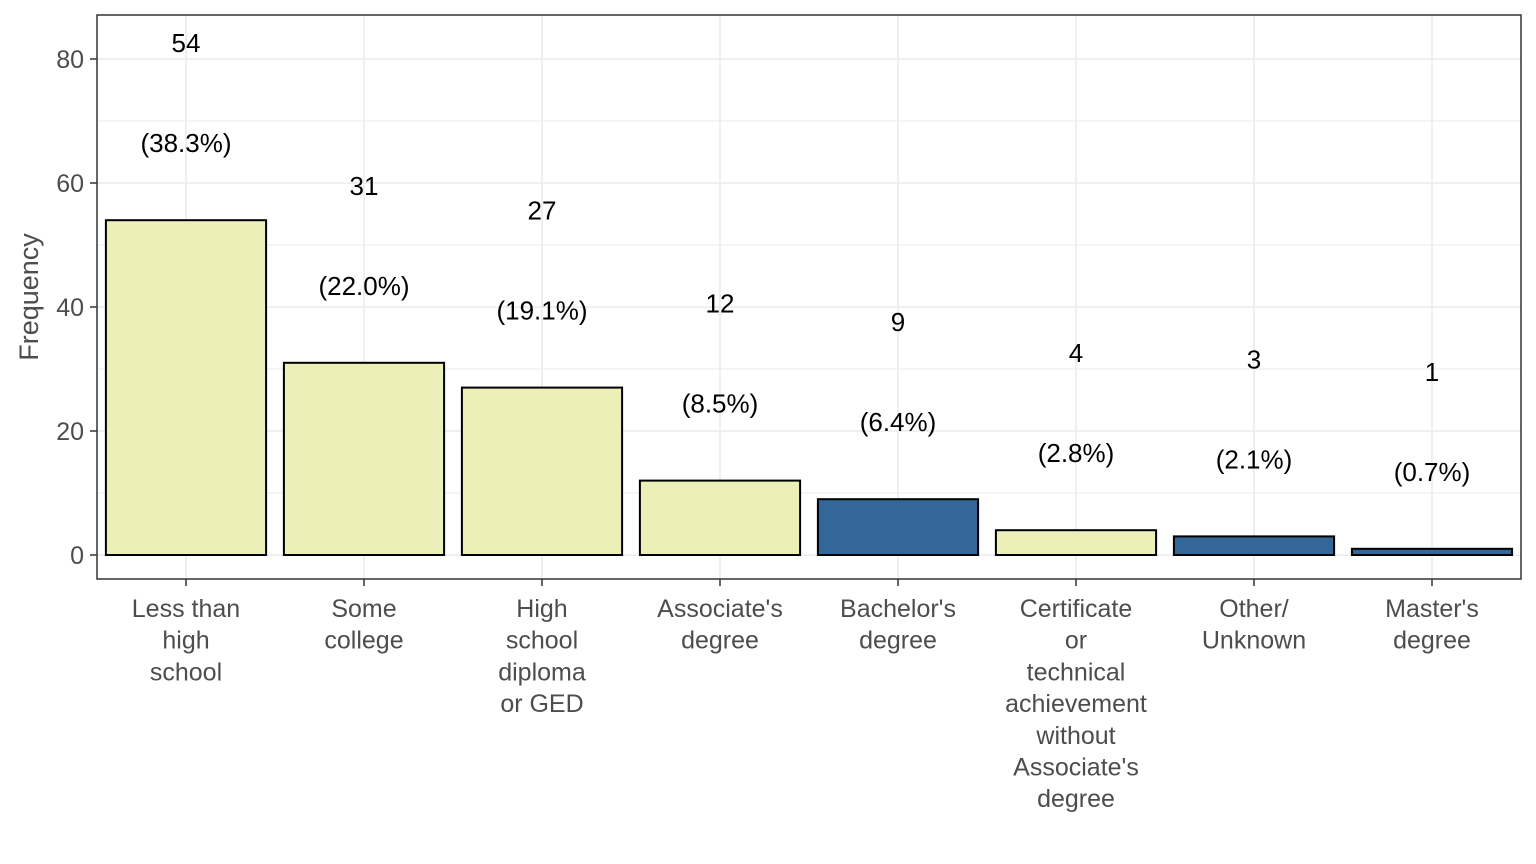  What do you see at coordinates (720, 625) in the screenshot?
I see `x-tick-label: Associate's degree` at bounding box center [720, 625].